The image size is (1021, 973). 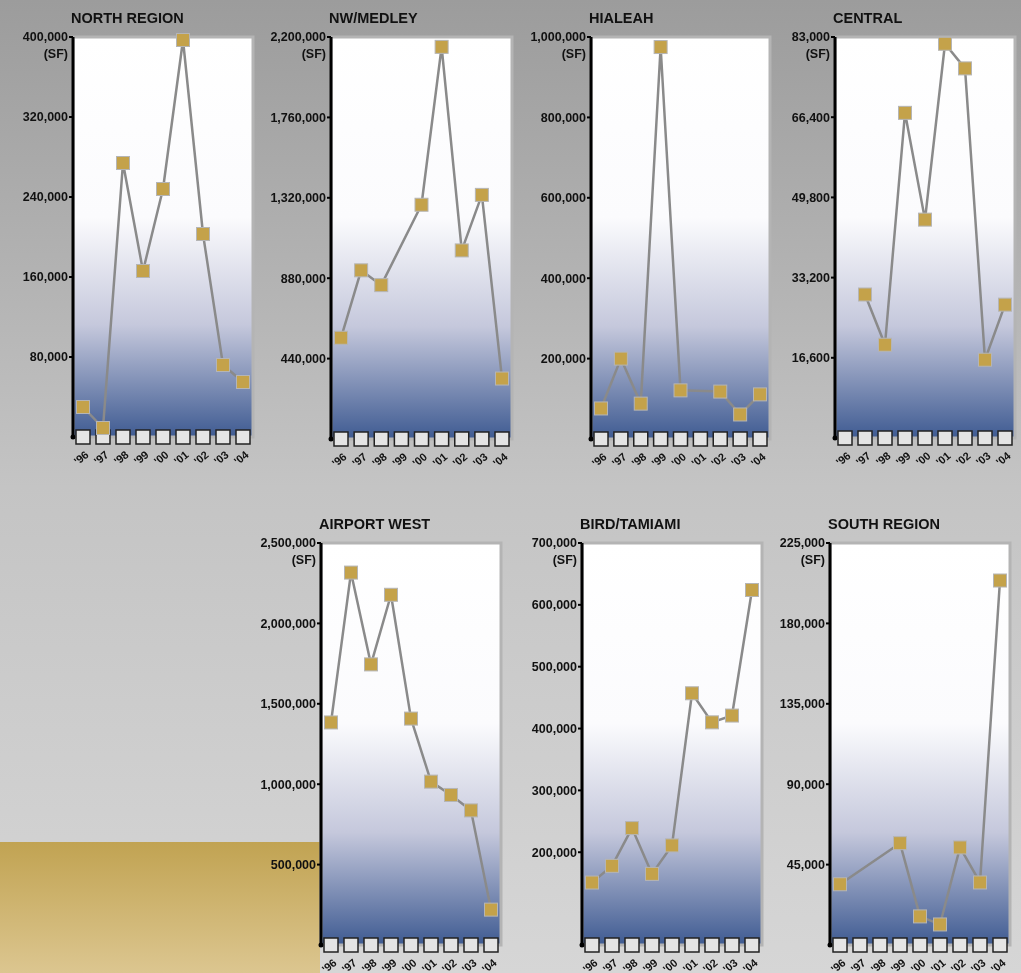 I want to click on y-tick-label: 700,000, so click(x=554, y=543).